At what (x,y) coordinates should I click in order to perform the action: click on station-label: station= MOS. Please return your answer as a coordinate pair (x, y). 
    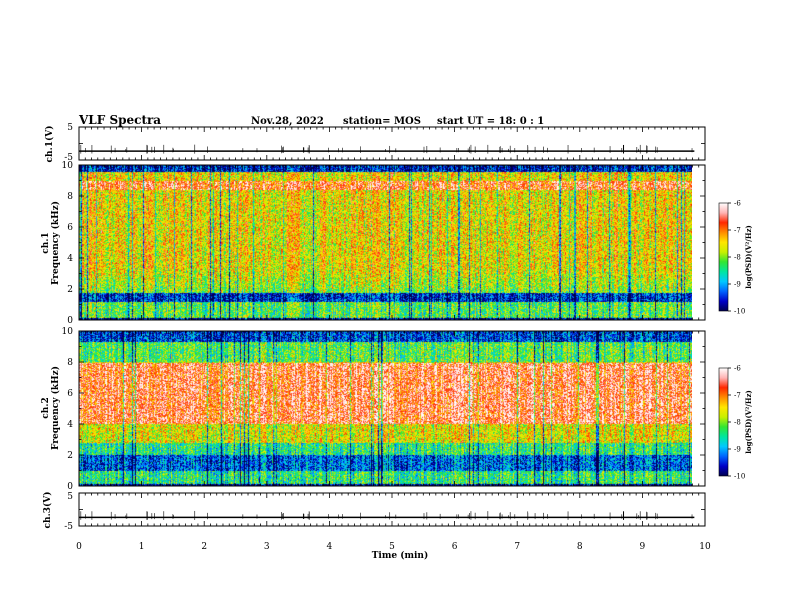
    Looking at the image, I should click on (382, 121).